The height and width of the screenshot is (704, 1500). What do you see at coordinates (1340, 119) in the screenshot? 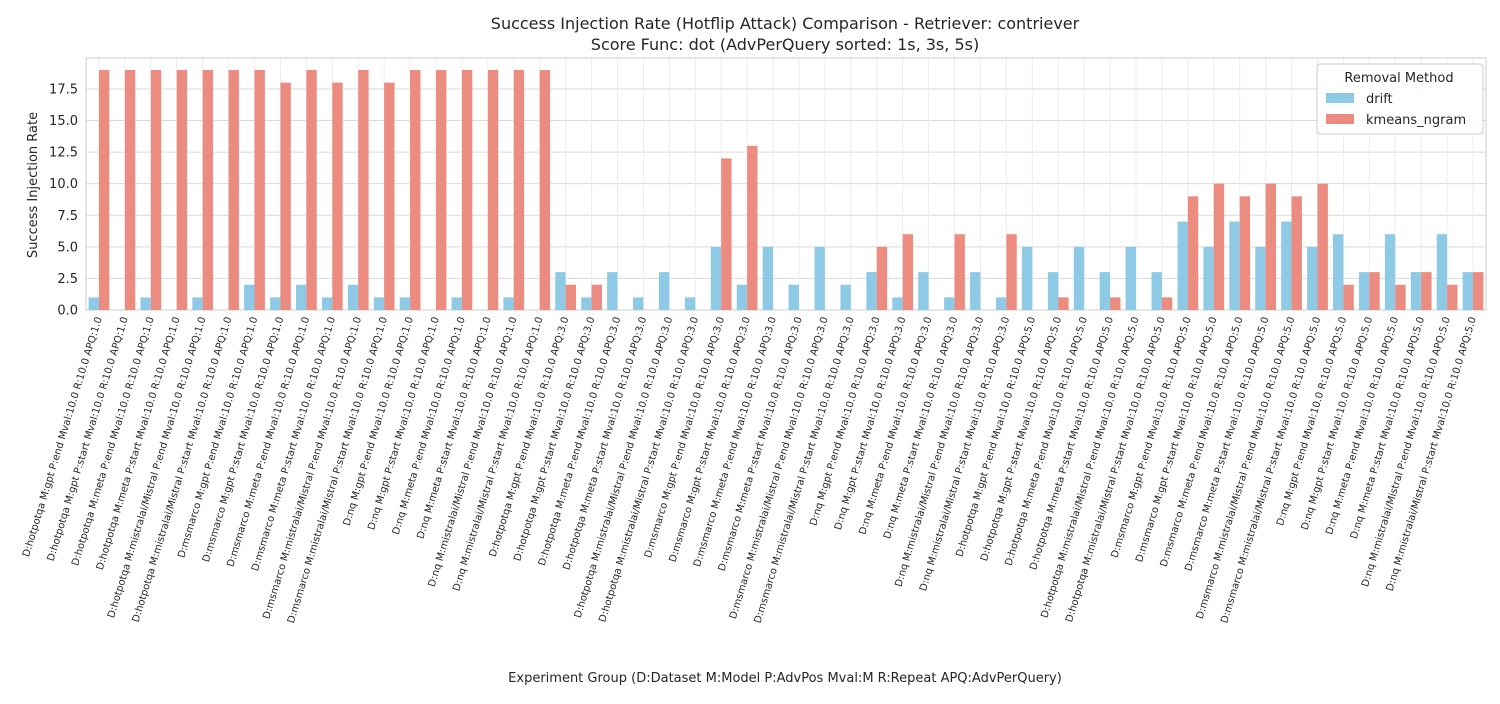
I see `legend-swatch-kmeans-ngram` at bounding box center [1340, 119].